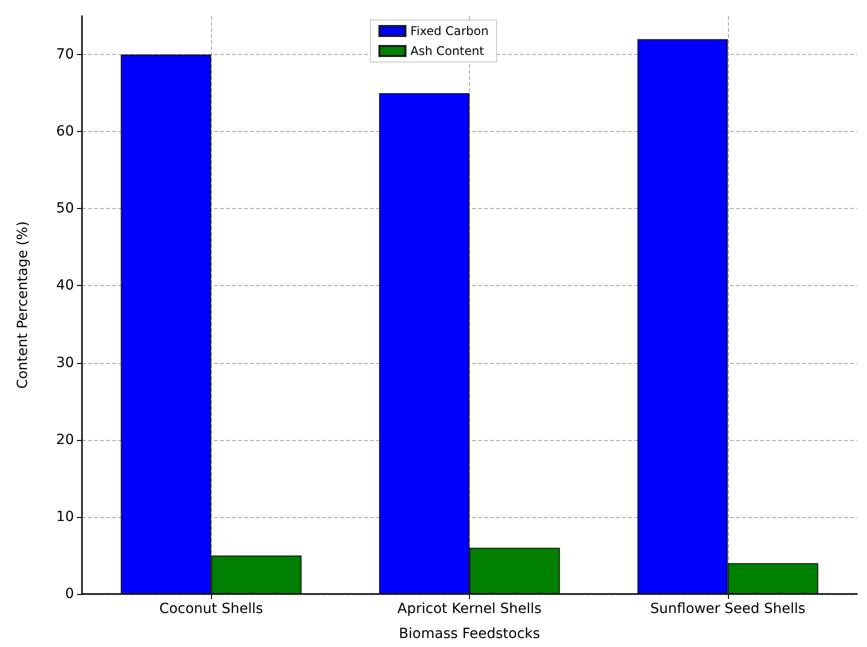  Describe the element at coordinates (469, 609) in the screenshot. I see `x-tick-label: Apricot Kernel Shells` at that location.